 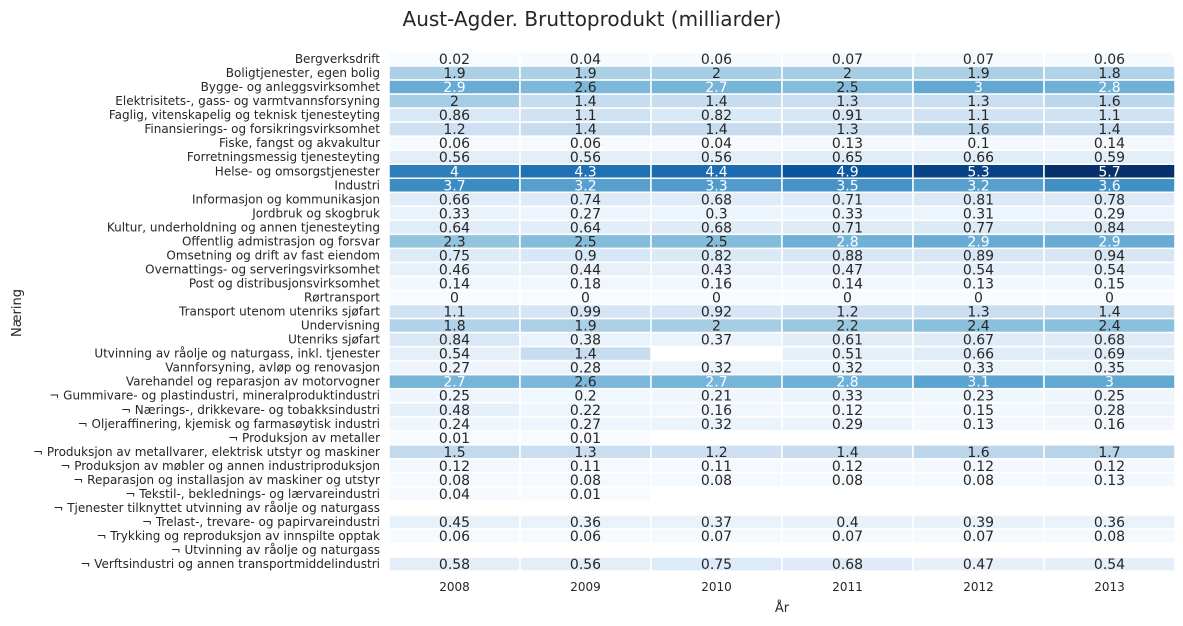 What do you see at coordinates (1109, 256) in the screenshot?
I see `cell-value-label: 0.94` at bounding box center [1109, 256].